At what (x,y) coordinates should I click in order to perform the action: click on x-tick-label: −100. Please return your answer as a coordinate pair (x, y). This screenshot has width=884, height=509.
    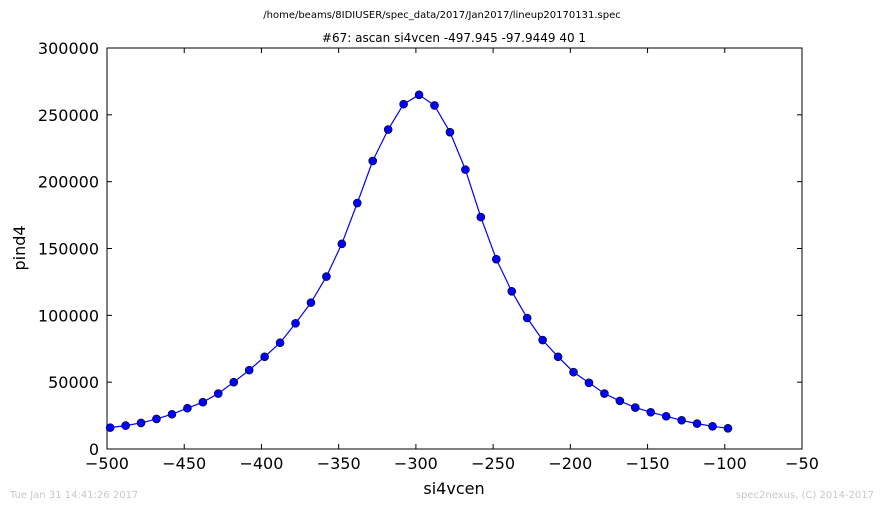
    Looking at the image, I should click on (725, 463).